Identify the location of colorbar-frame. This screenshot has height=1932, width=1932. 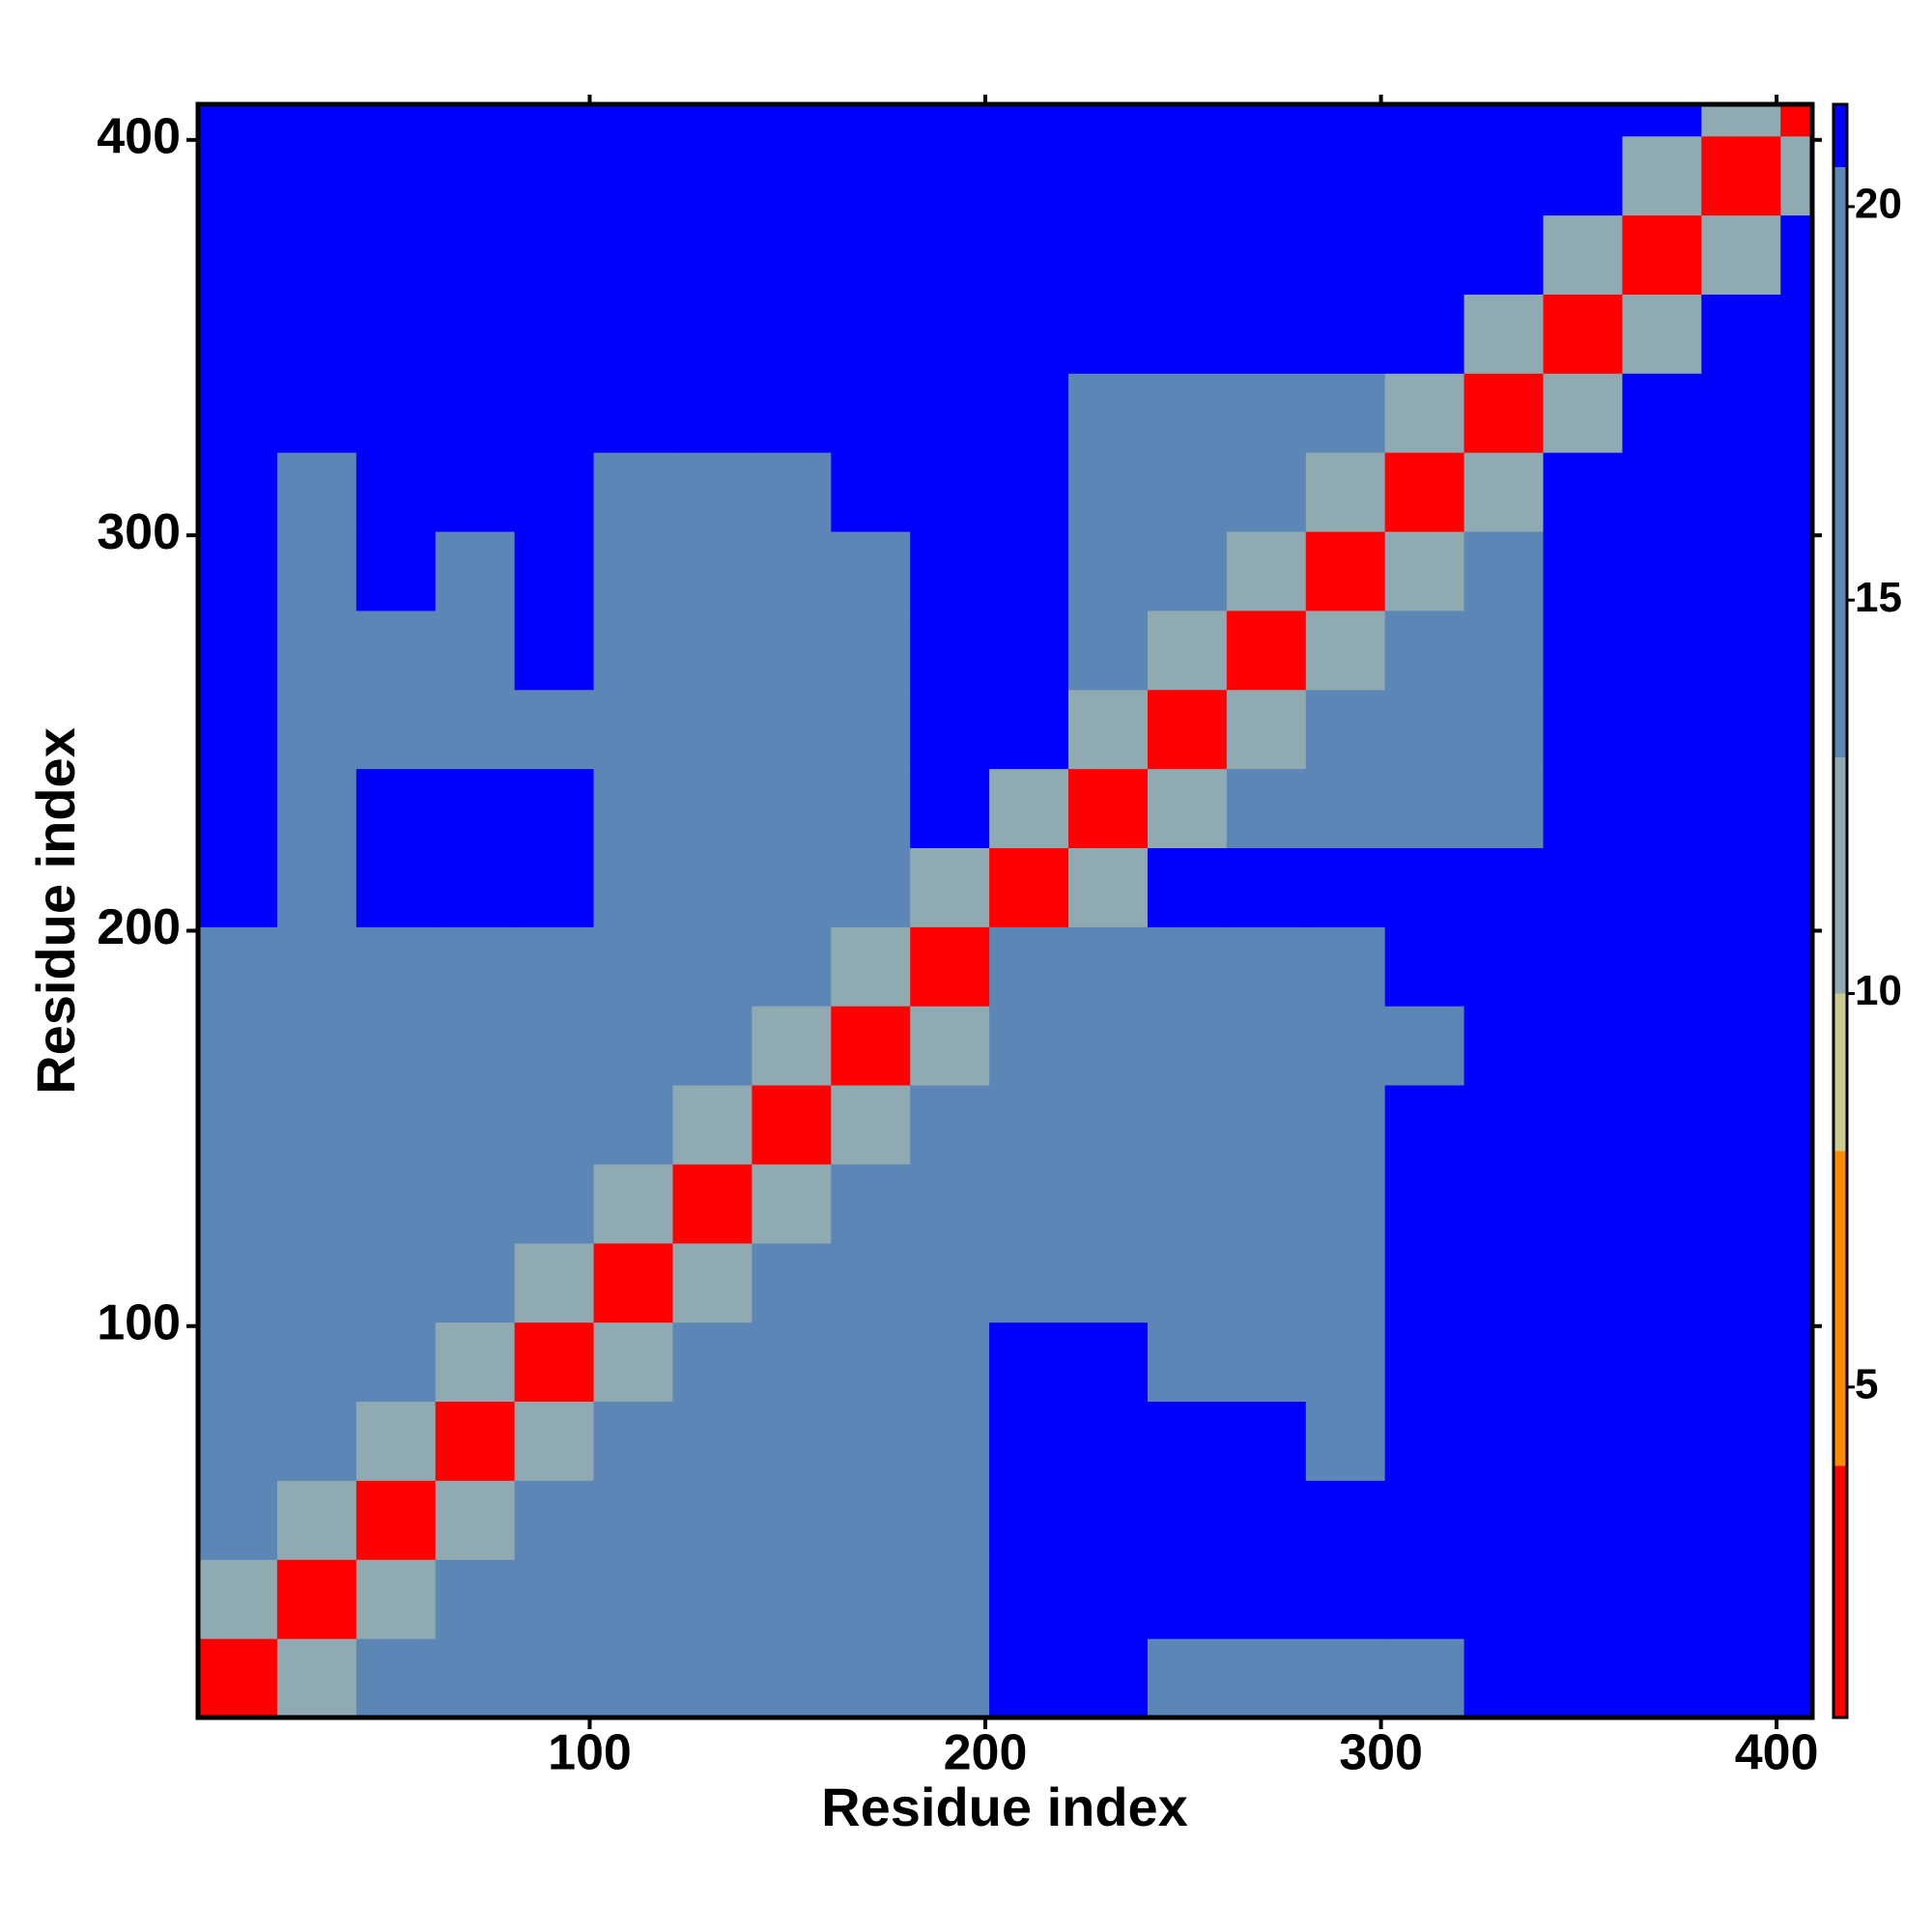
(1840, 910).